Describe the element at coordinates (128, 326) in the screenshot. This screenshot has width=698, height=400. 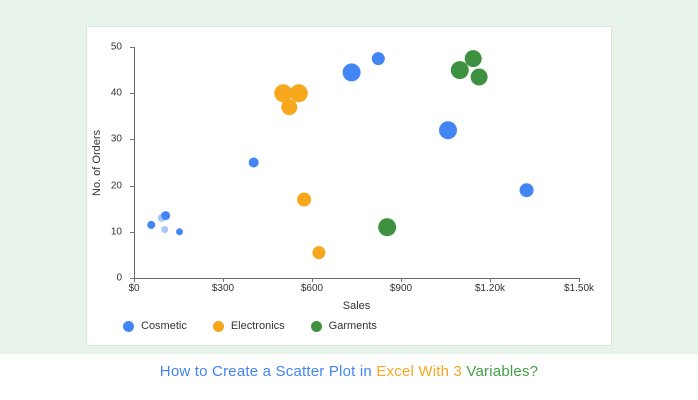
I see `legend-swatch-cosmetic` at that location.